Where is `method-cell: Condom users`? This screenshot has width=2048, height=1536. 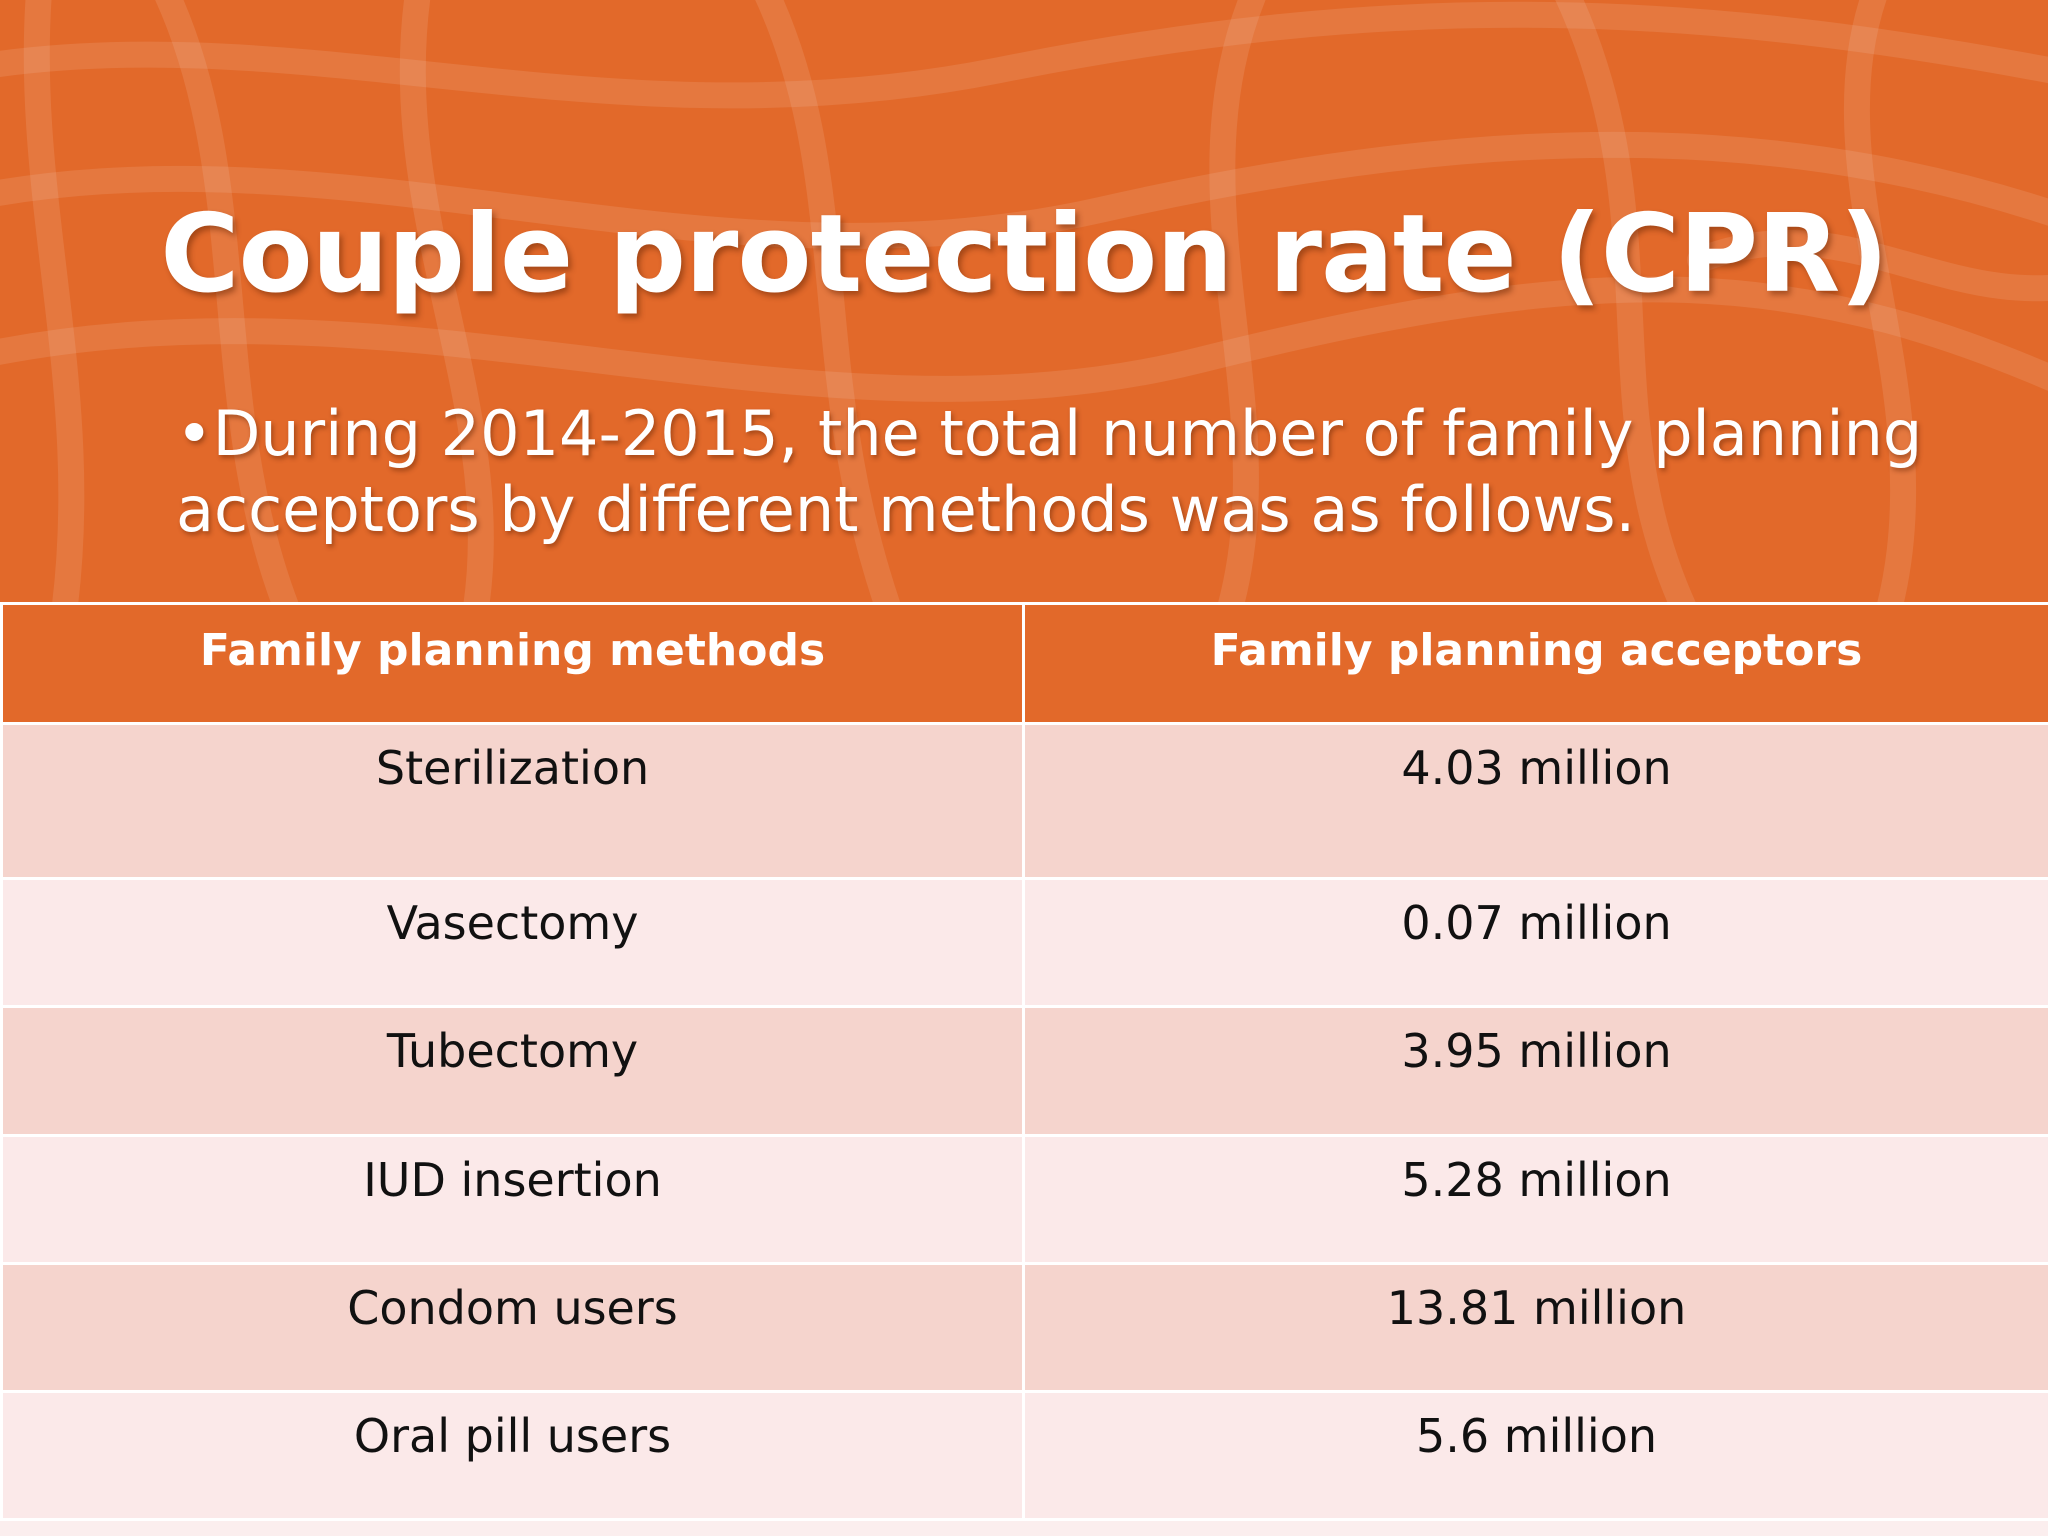 method-cell: Condom users is located at coordinates (512, 1327).